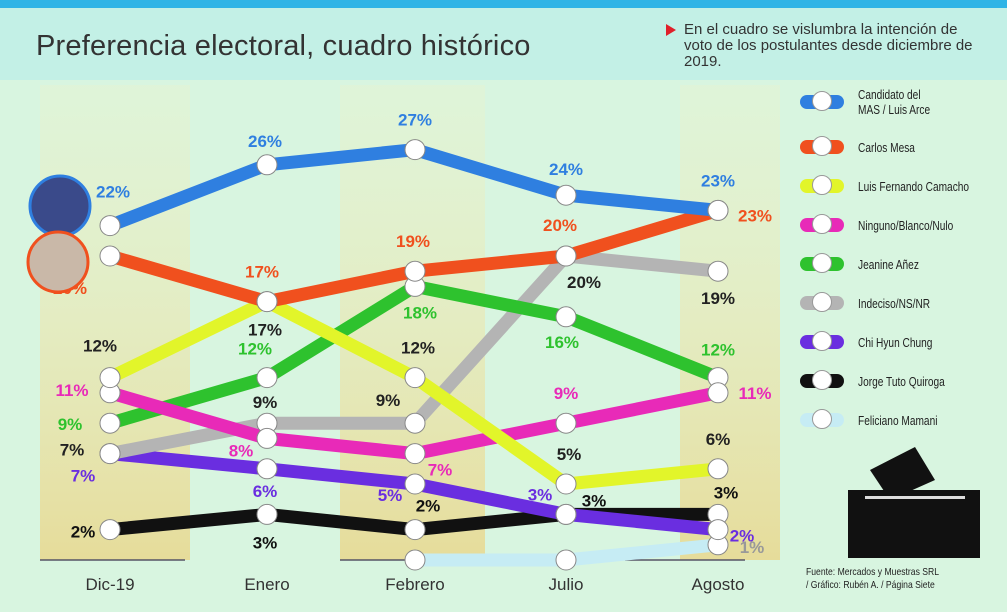 The image size is (1007, 612). I want to click on legend-label: Chi Hyun Chung, so click(895, 342).